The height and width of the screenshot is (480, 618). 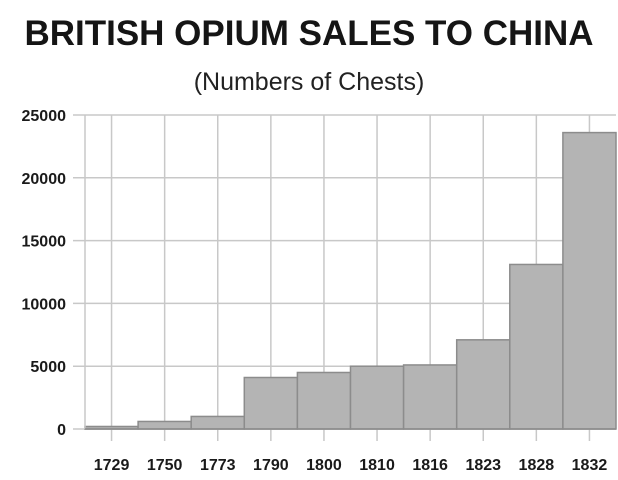 I want to click on x-tick-label: 1750, so click(x=165, y=465).